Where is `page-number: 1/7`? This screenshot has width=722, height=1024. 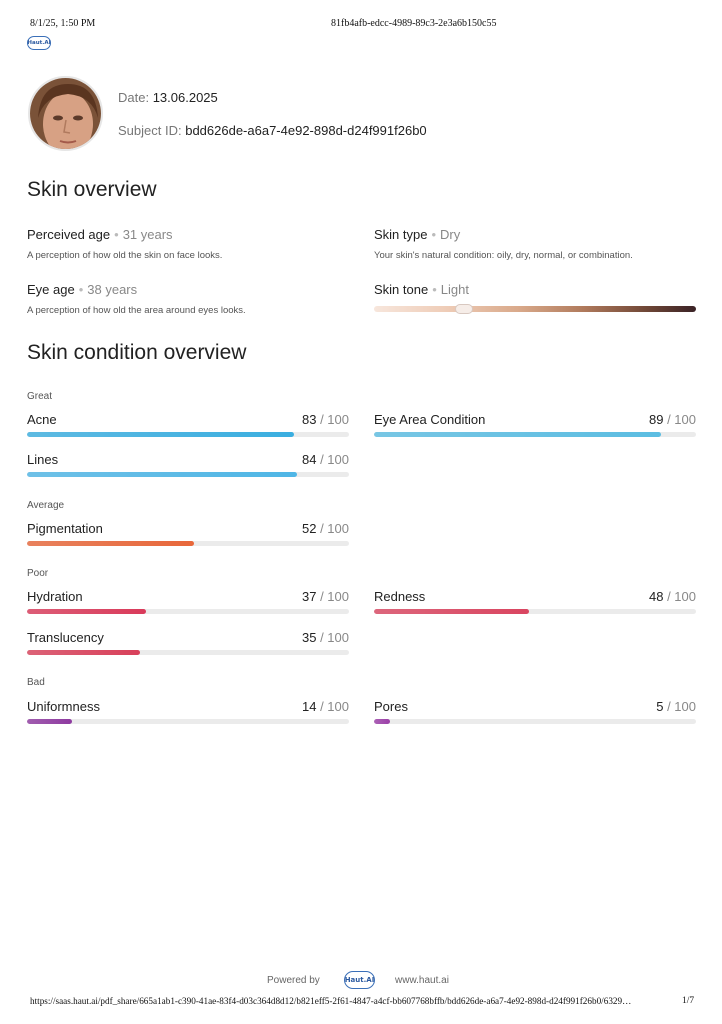 page-number: 1/7 is located at coordinates (688, 1001).